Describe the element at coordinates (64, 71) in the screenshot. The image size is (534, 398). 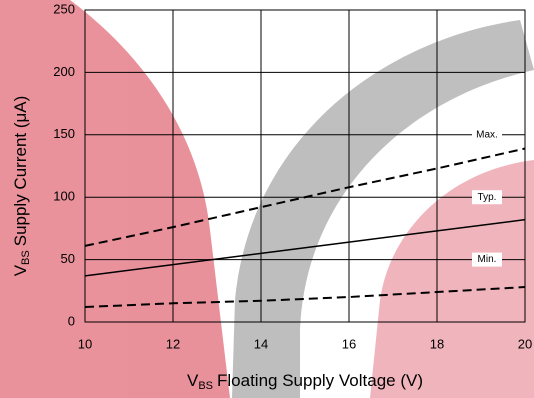
I see `y-tick-label: 200` at that location.